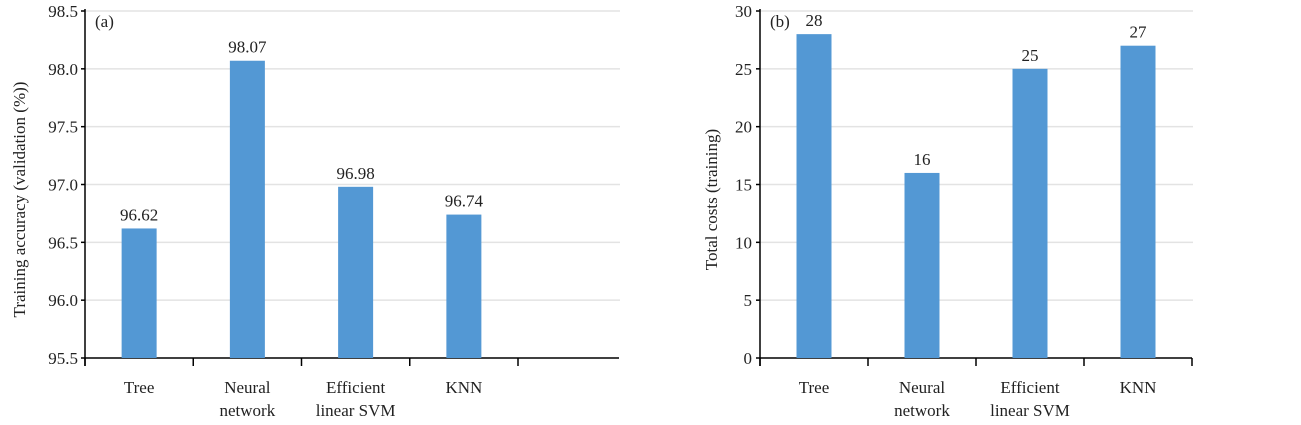 This screenshot has height=425, width=1301. What do you see at coordinates (743, 69) in the screenshot?
I see `y-tick-label: 25` at bounding box center [743, 69].